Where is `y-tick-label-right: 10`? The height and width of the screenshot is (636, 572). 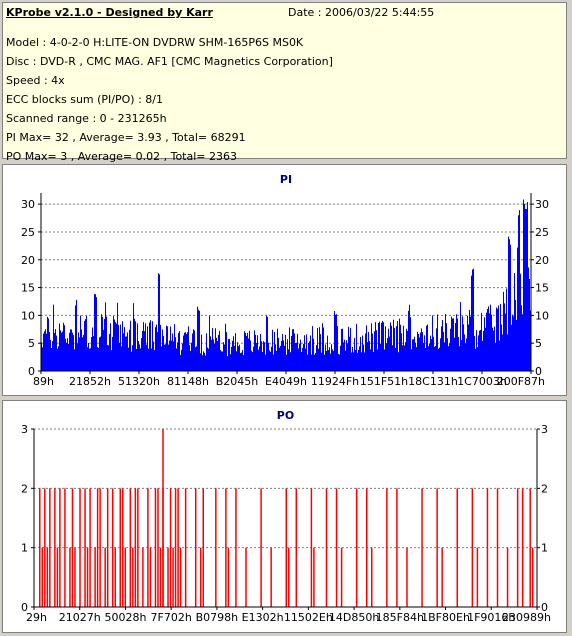
y-tick-label-right: 10 is located at coordinates (542, 315).